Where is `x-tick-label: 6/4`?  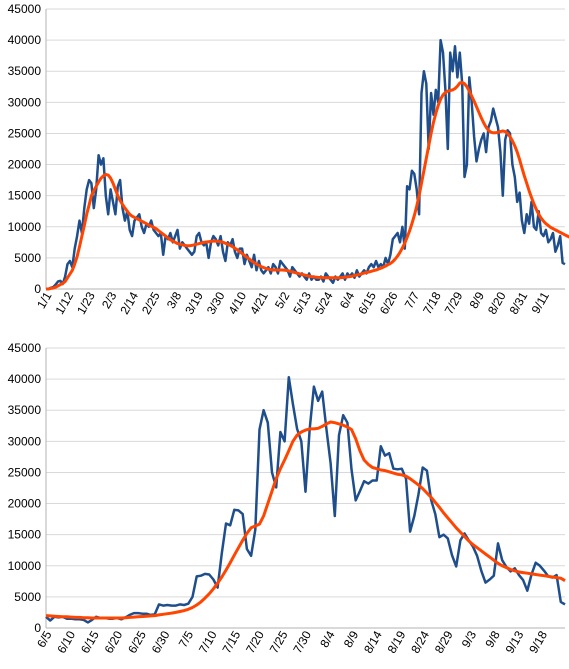 x-tick-label: 6/4 is located at coordinates (347, 300).